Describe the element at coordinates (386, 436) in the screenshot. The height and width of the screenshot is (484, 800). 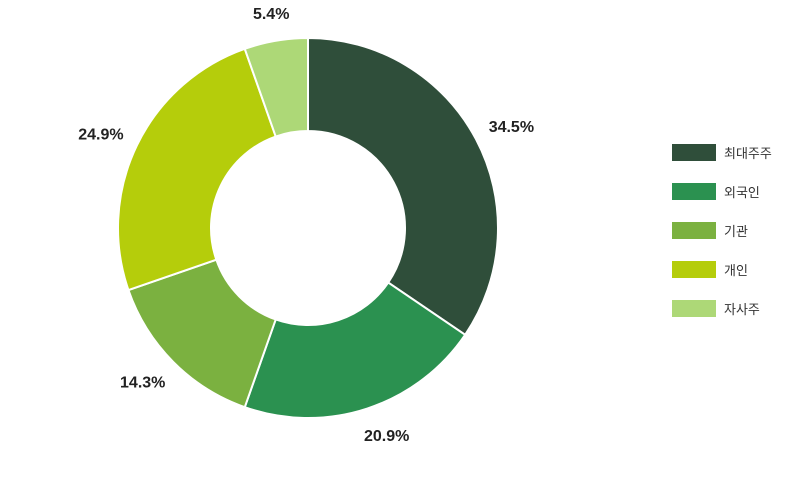
I see `data-label-2: 20.9%` at that location.